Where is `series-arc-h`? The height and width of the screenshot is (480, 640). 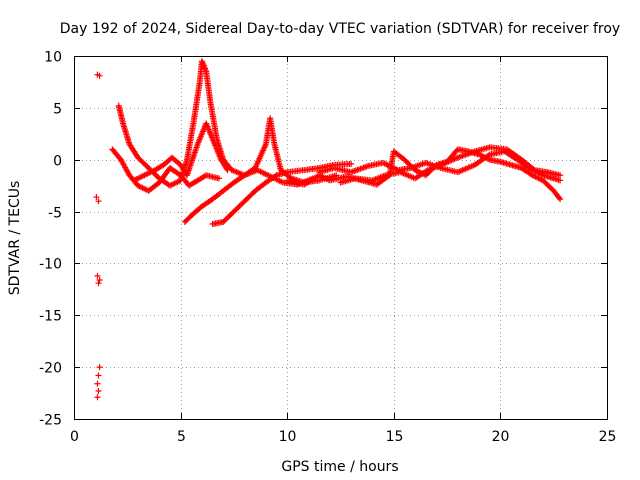 series-arc-h is located at coordinates (450, 165).